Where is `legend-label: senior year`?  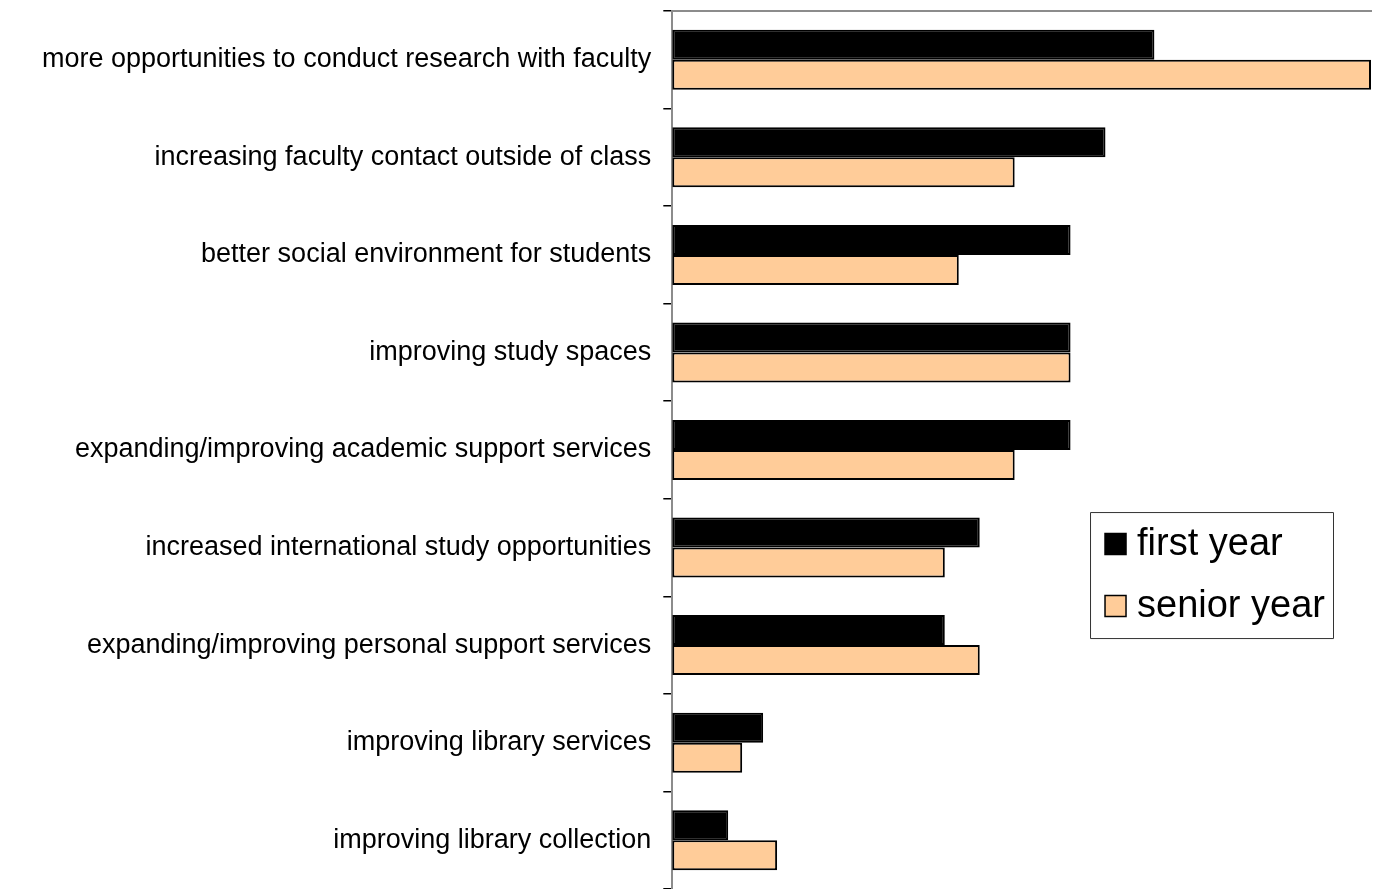 legend-label: senior year is located at coordinates (1231, 603).